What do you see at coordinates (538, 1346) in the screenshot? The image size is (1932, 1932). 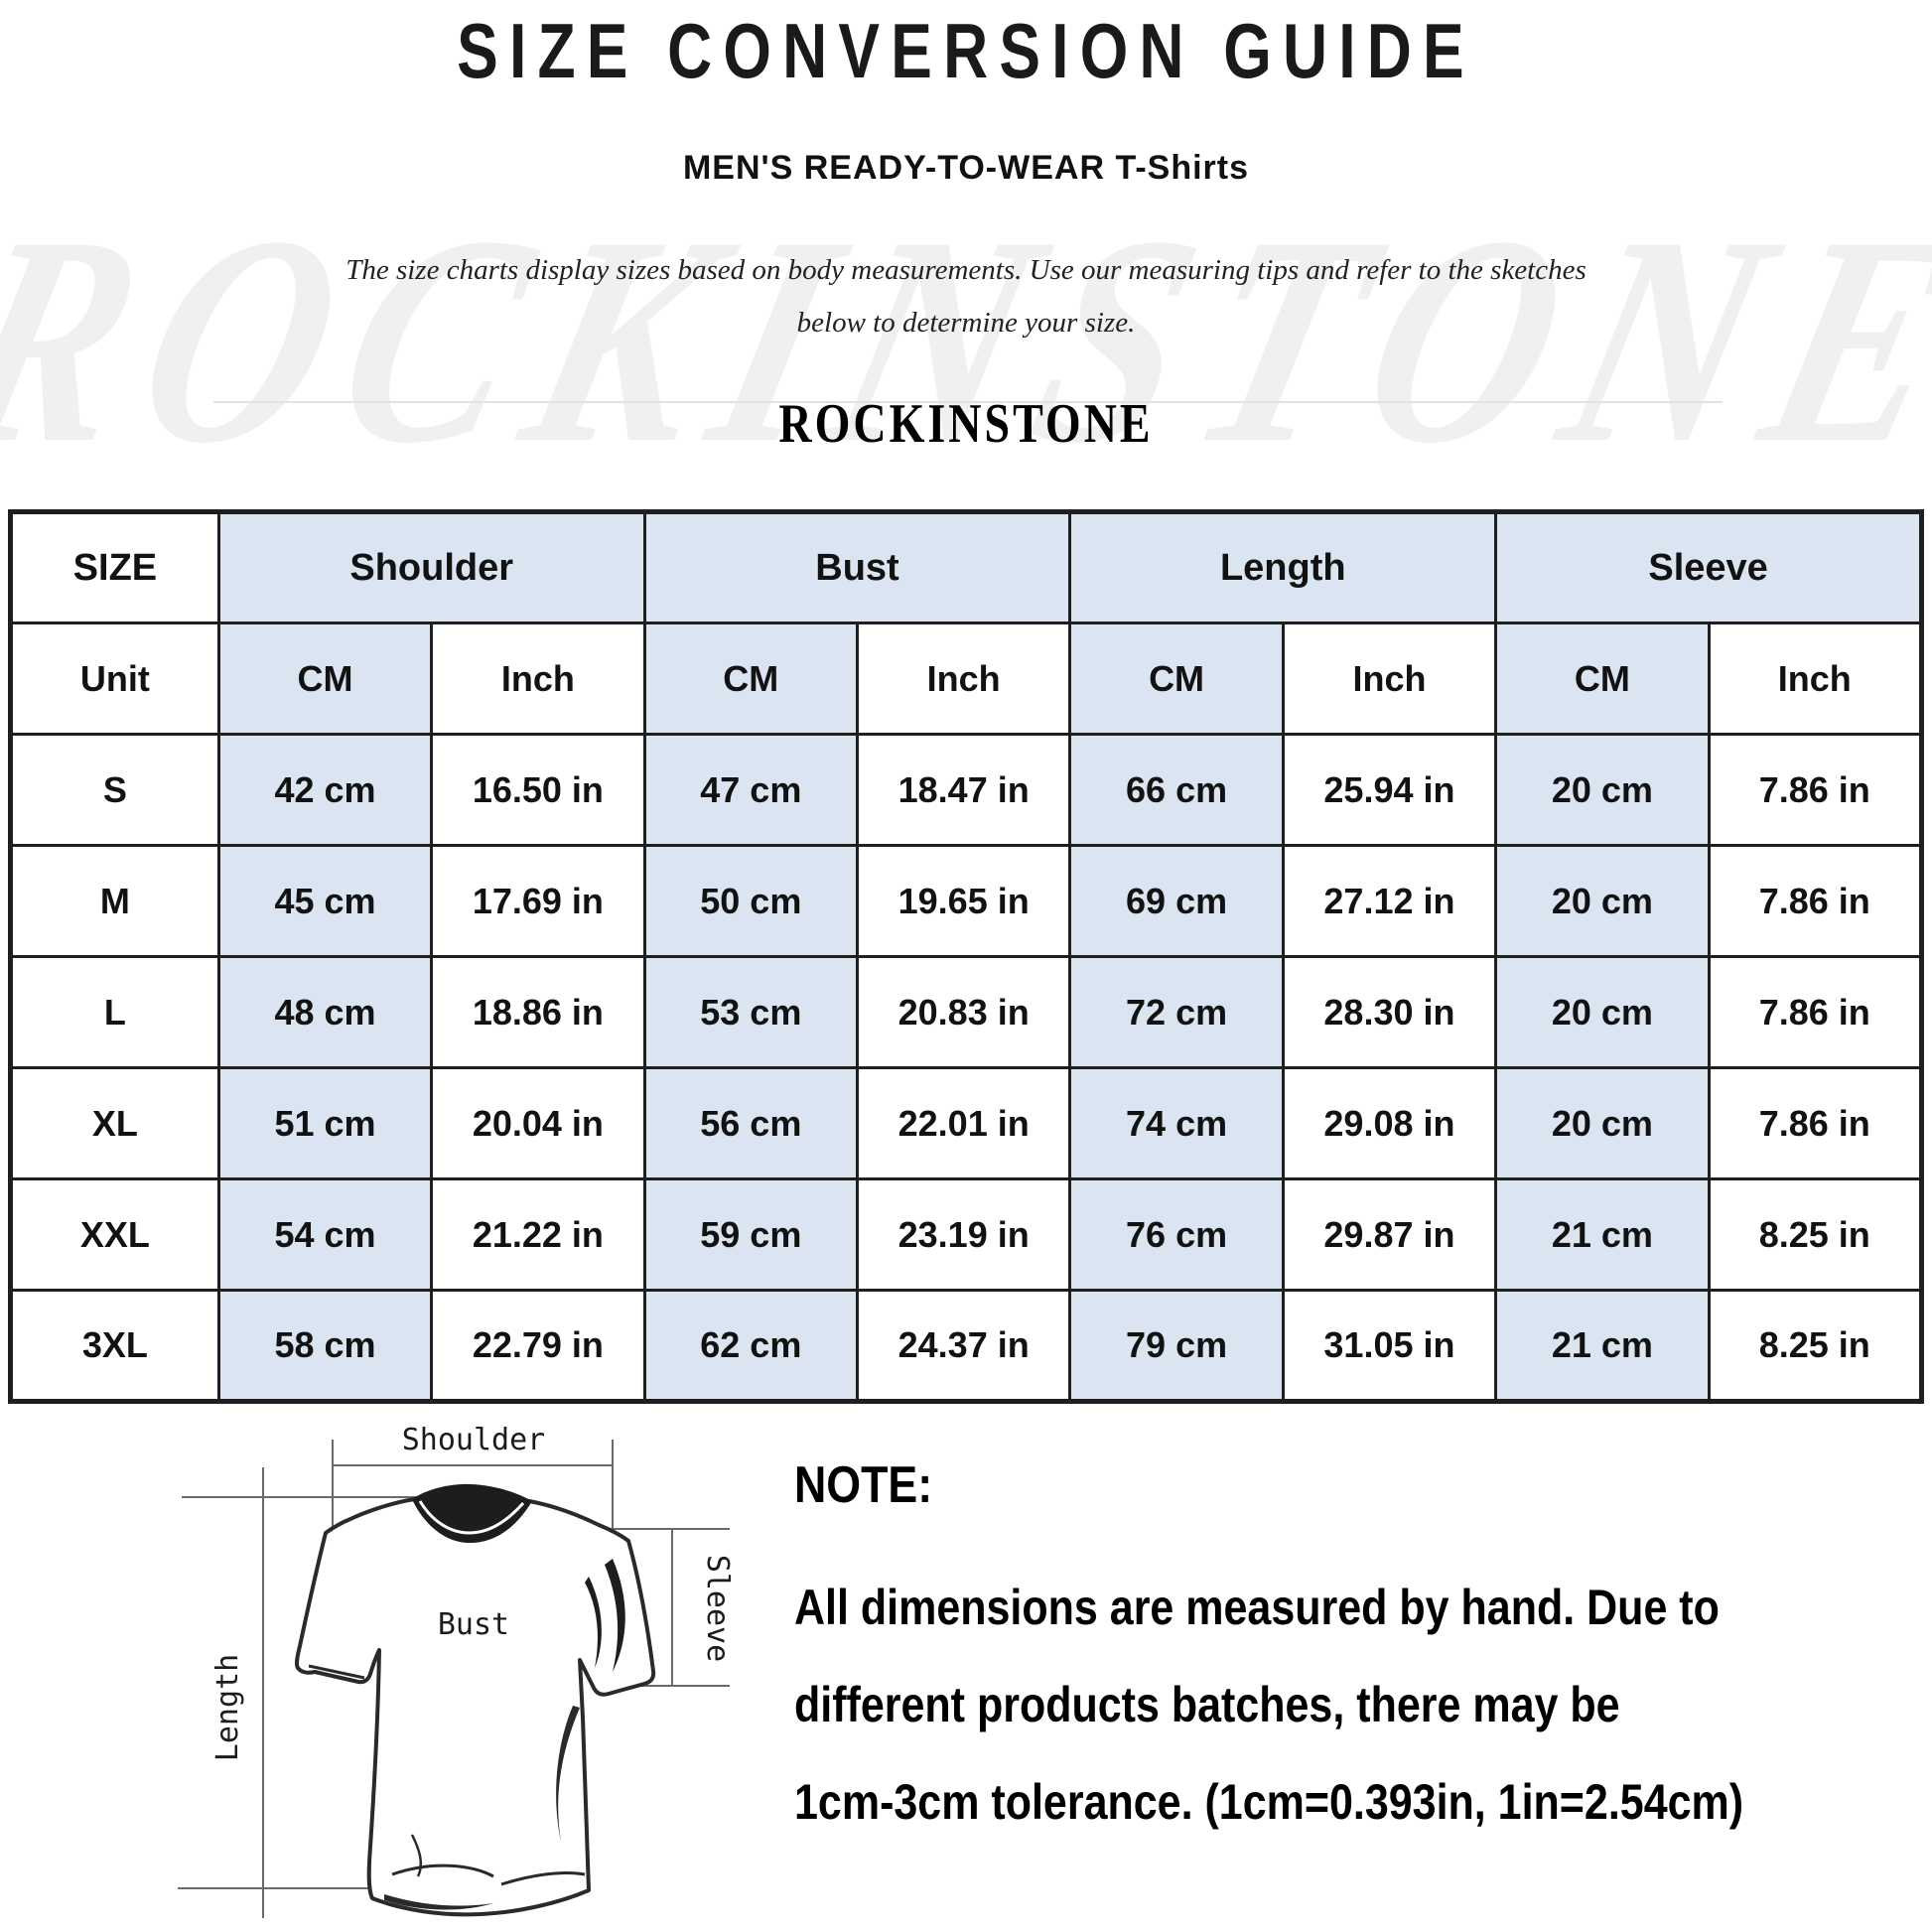 I see `table-cell: 22.79 in` at bounding box center [538, 1346].